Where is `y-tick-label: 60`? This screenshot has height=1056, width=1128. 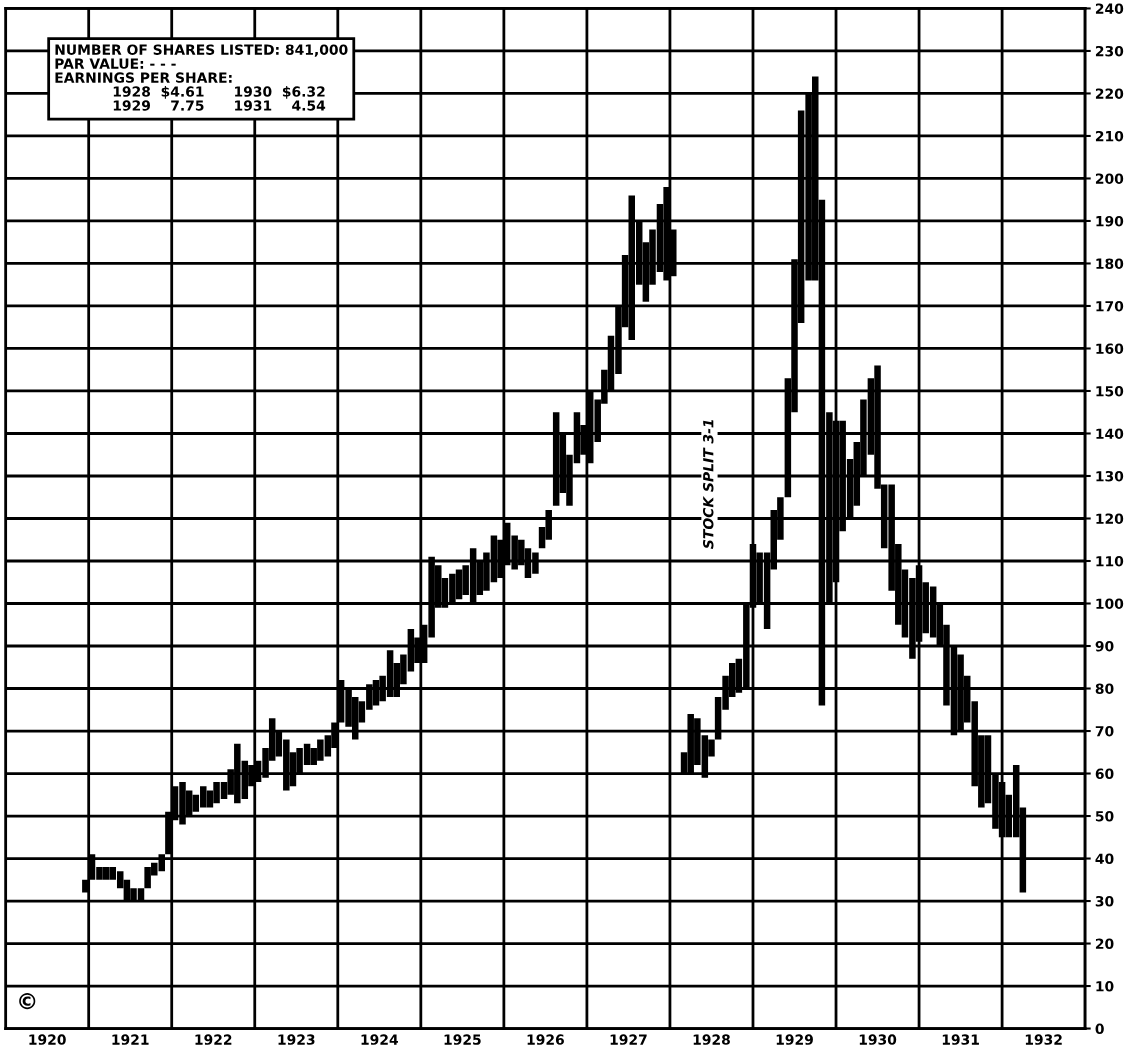
y-tick-label: 60 is located at coordinates (1104, 773).